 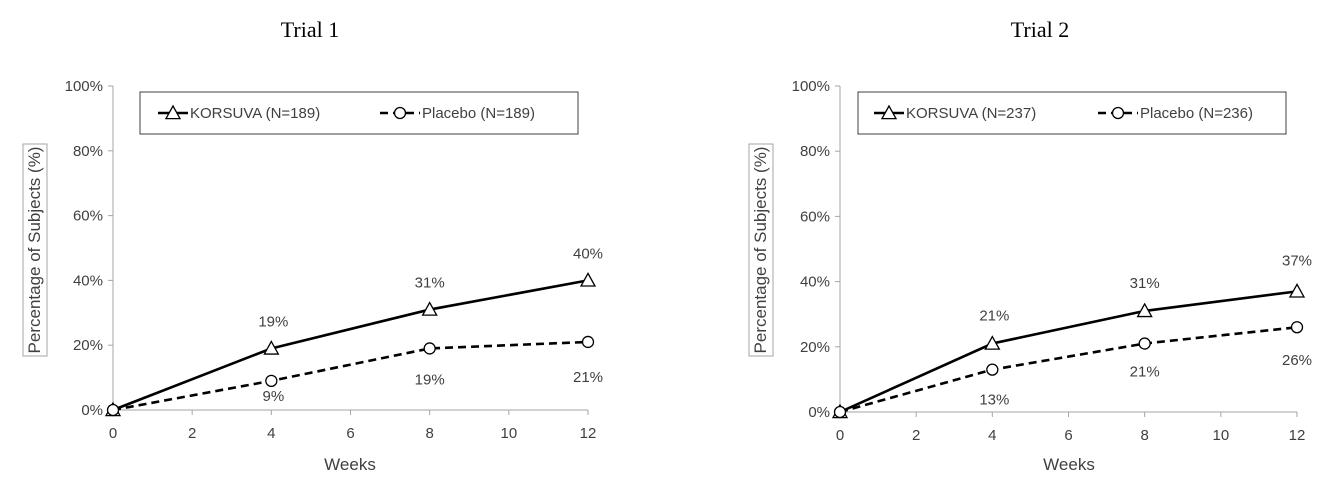 What do you see at coordinates (588, 253) in the screenshot?
I see `data-label: 40%` at bounding box center [588, 253].